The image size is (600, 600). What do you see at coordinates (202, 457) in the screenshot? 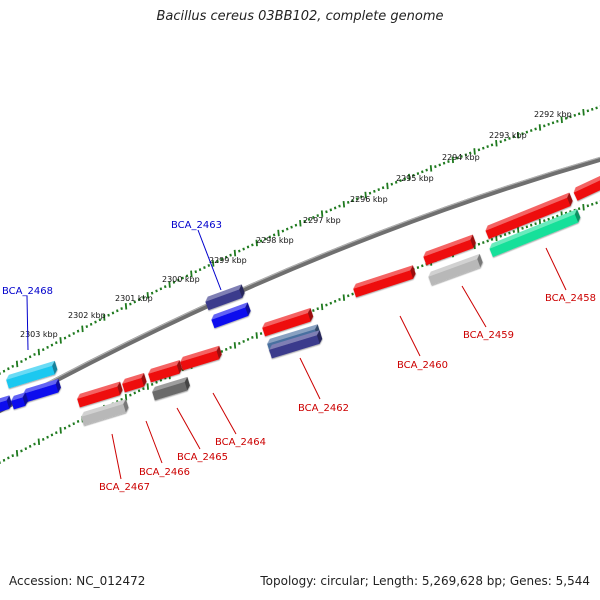
I see `gene-label-bca-2465: BCA_2465` at bounding box center [202, 457].